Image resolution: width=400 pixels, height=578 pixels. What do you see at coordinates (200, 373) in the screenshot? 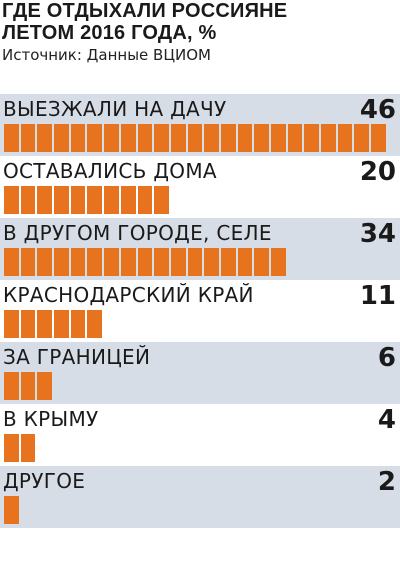
I see `bar-row: ЗА ГРАНИЦЕЙ 6` at bounding box center [200, 373].